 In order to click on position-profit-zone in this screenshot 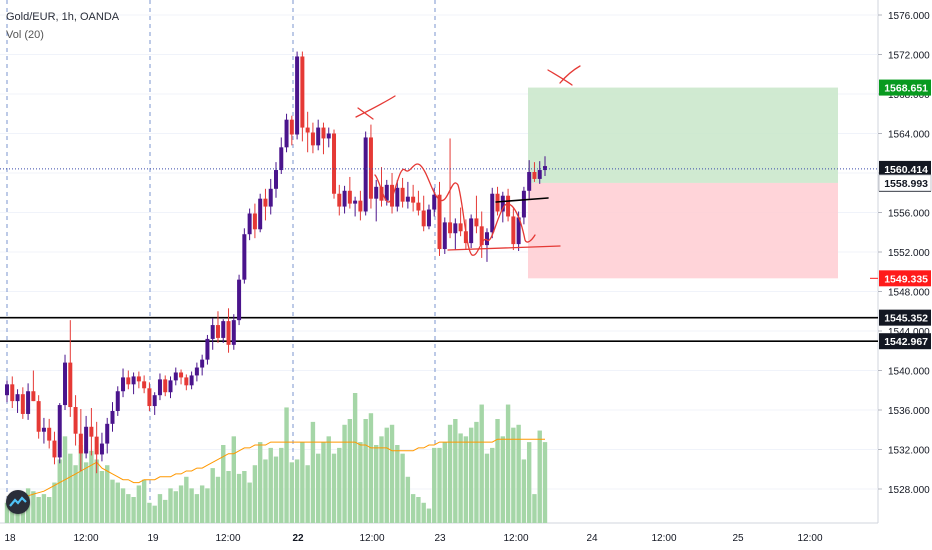, I will do `click(683, 135)`.